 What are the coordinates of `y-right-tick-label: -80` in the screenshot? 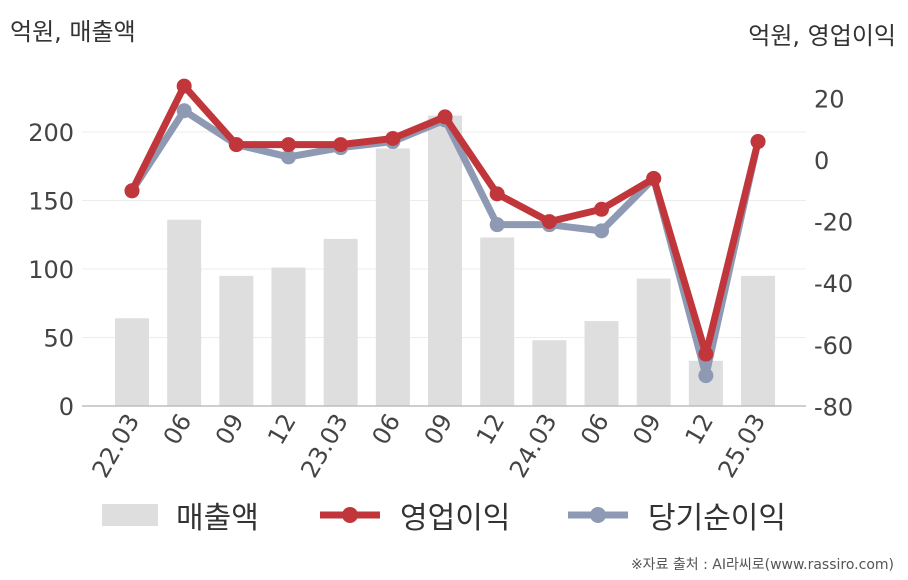 It's located at (833, 407).